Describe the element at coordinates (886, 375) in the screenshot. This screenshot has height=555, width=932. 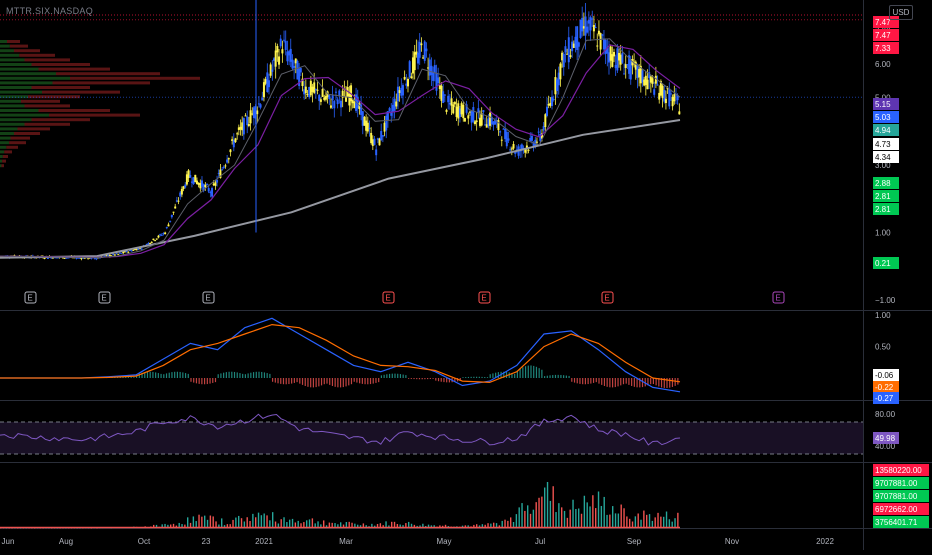
I see `macd-value-box` at that location.